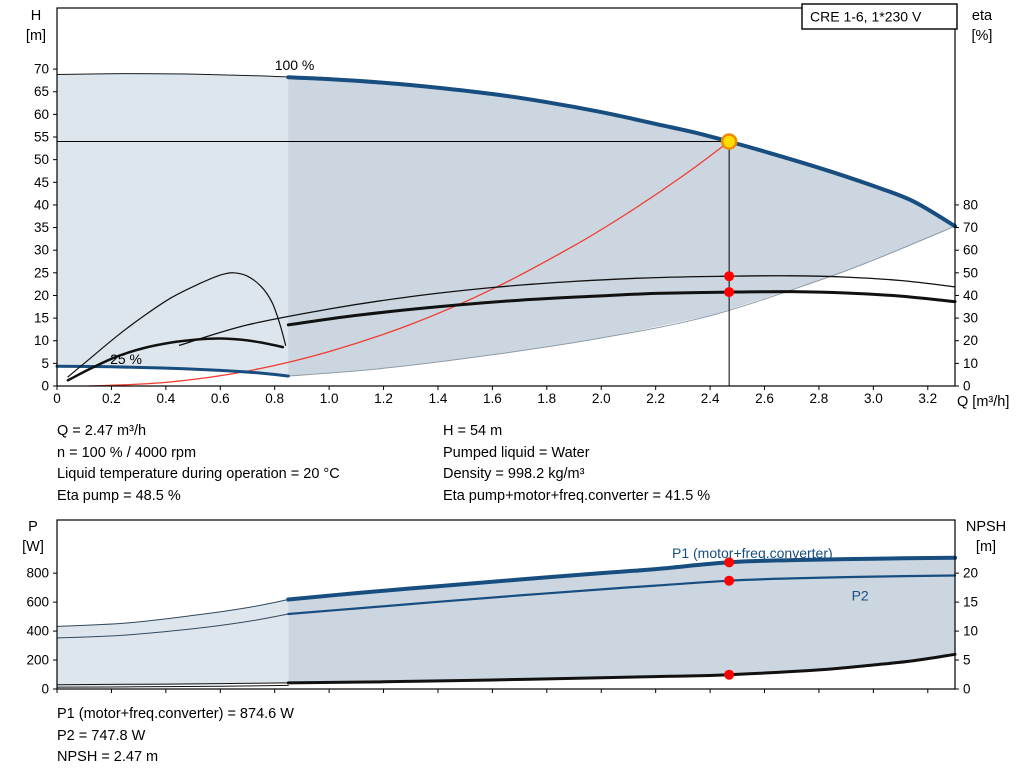 The width and height of the screenshot is (1024, 781). Describe the element at coordinates (41, 137) in the screenshot. I see `y-left-tick-label: 55` at that location.